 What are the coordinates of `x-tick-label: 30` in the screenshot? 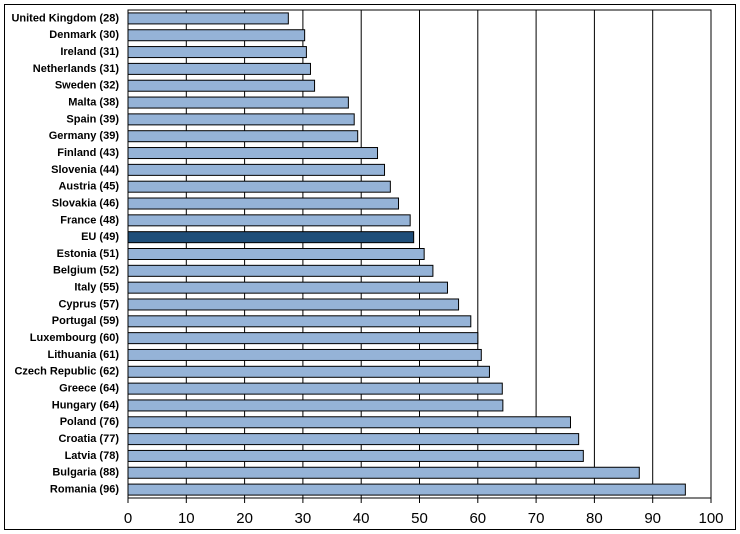 It's located at (303, 518).